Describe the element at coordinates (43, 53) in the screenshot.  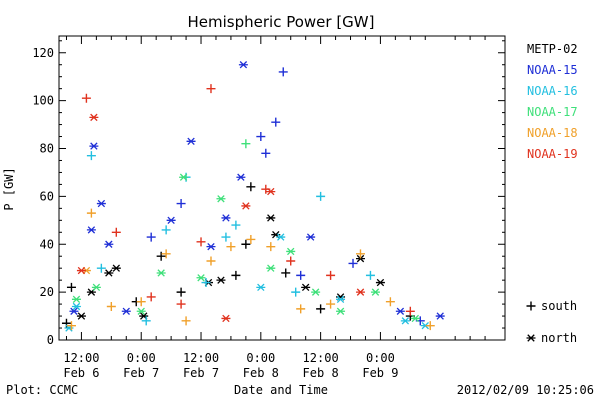
I see `y-tick-label: 120` at that location.